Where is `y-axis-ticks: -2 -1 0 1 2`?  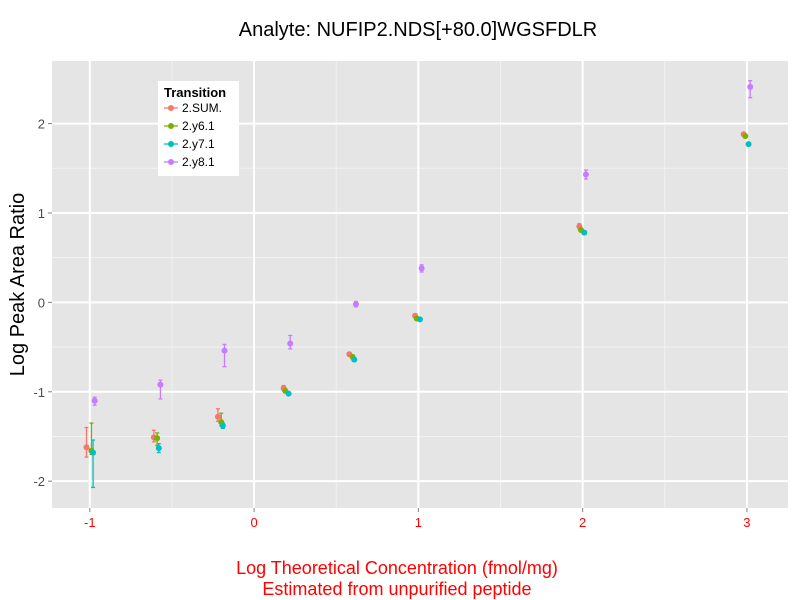
y-axis-ticks: -2 -1 0 1 2 is located at coordinates (42, 303).